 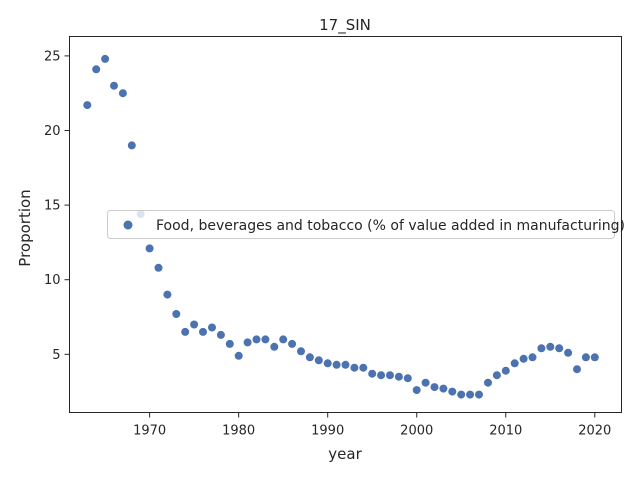 What do you see at coordinates (25, 227) in the screenshot?
I see `y-axis-label: Proportion` at bounding box center [25, 227].